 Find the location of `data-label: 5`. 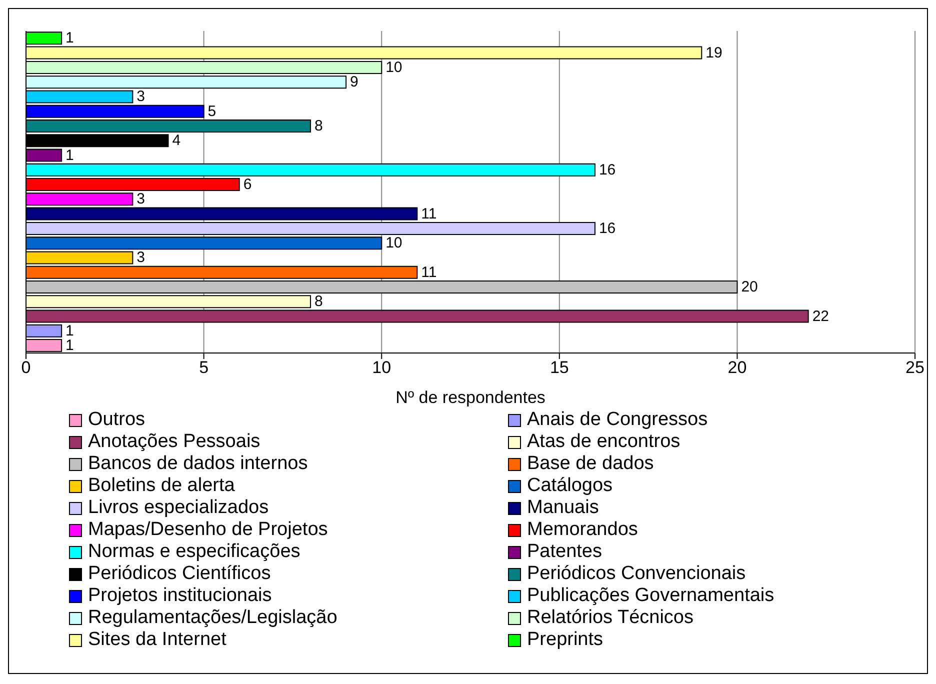

data-label: 5 is located at coordinates (212, 111).